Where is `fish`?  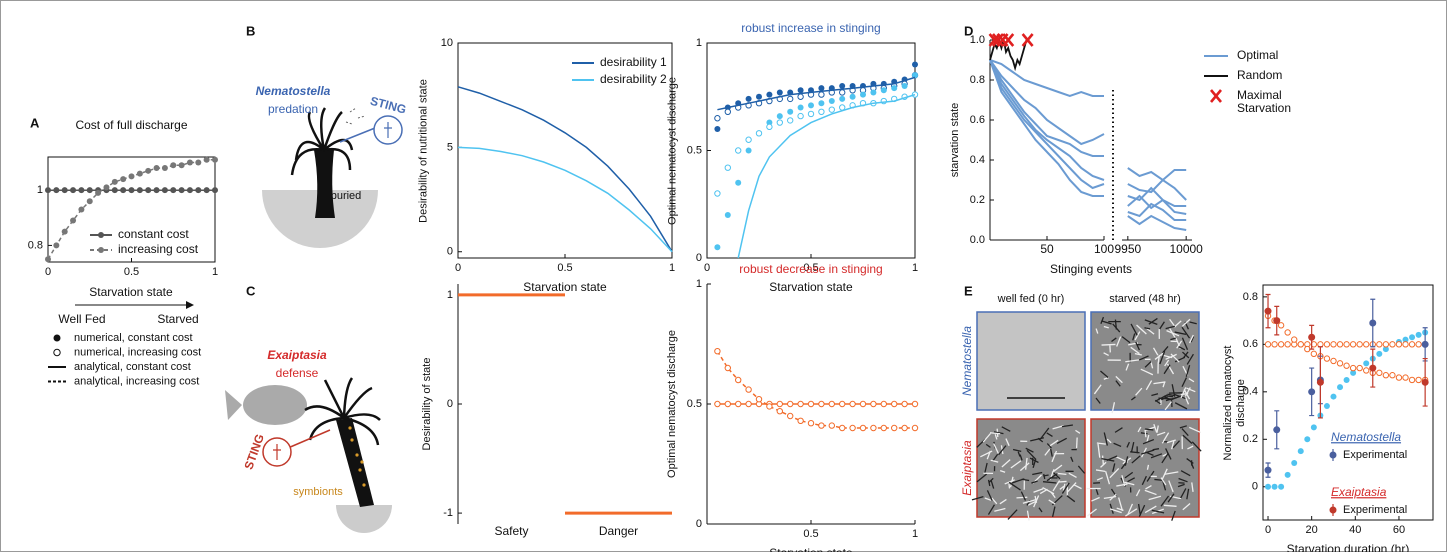
fish is located at coordinates (275, 405).